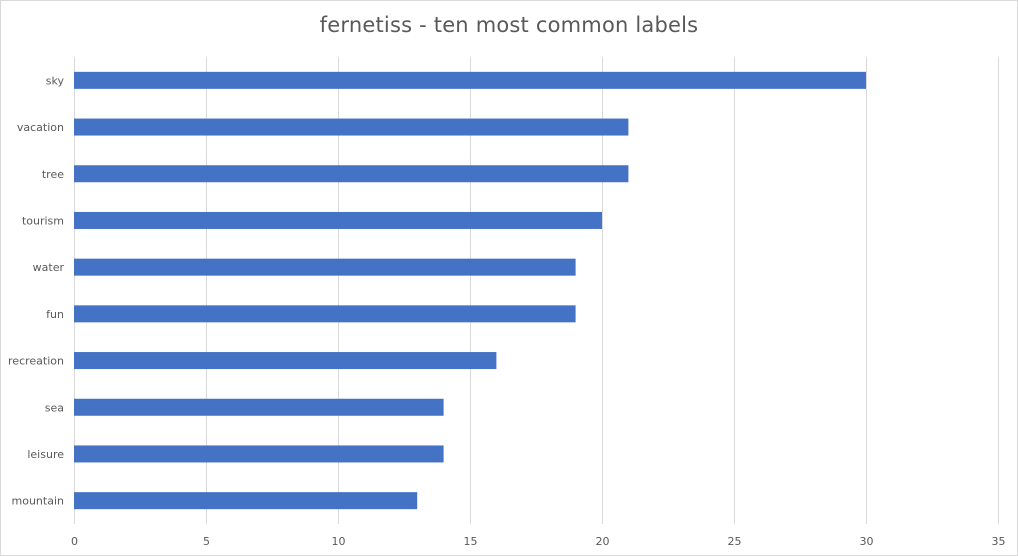 The height and width of the screenshot is (556, 1018). Describe the element at coordinates (45, 454) in the screenshot. I see `category-label: leisure` at that location.